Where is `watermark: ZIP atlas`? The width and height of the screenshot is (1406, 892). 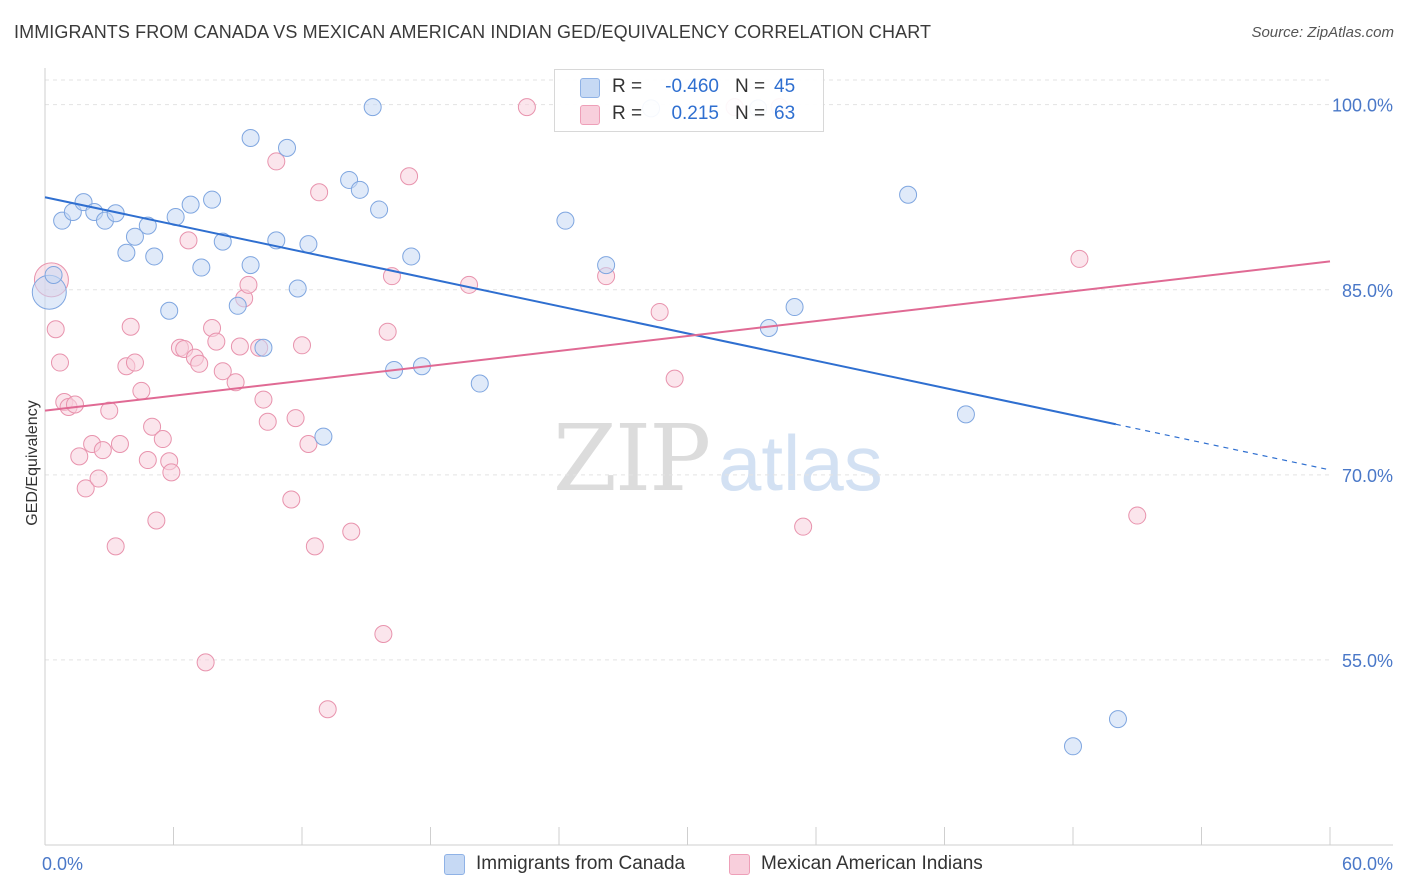
watermark: ZIP atlas is located at coordinates (718, 458).